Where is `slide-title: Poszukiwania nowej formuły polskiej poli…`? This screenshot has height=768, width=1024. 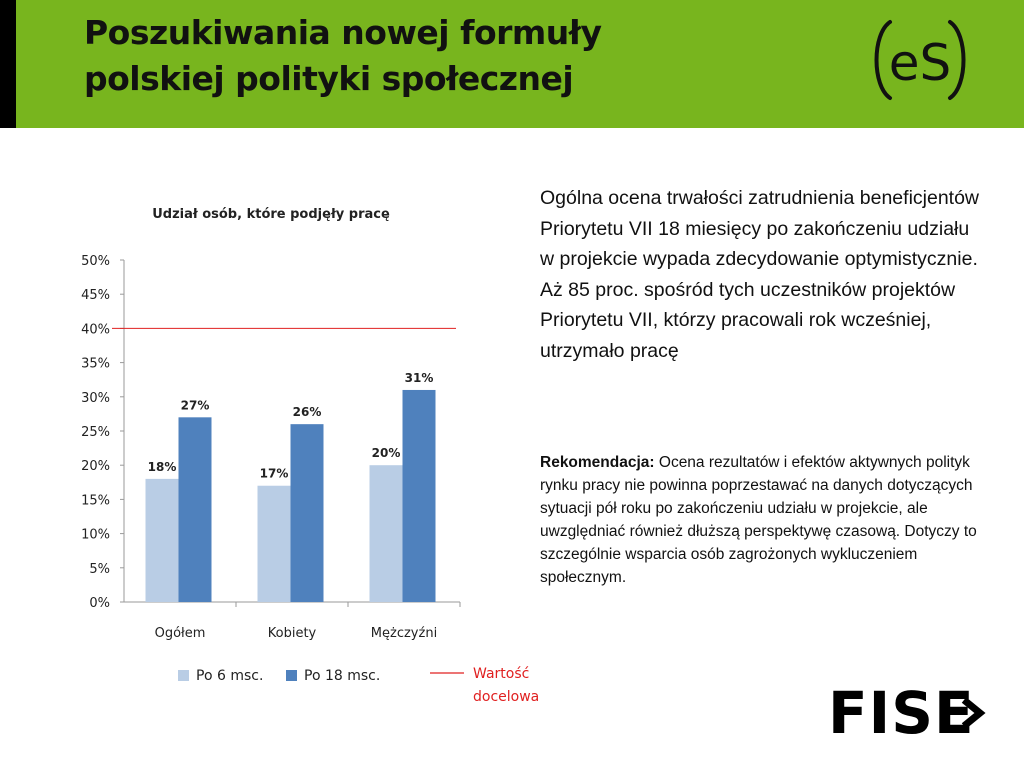
slide-title: Poszukiwania nowej formuły polskiej poli… is located at coordinates (343, 56).